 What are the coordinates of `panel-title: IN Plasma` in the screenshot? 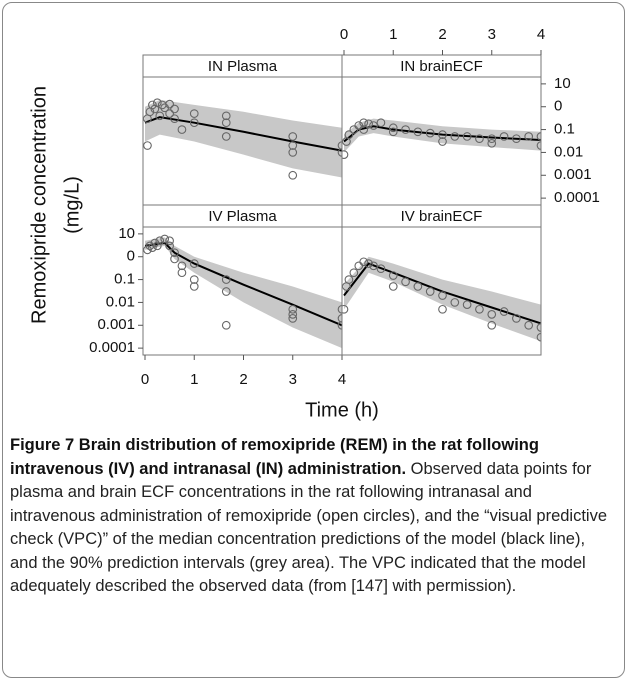 It's located at (243, 66).